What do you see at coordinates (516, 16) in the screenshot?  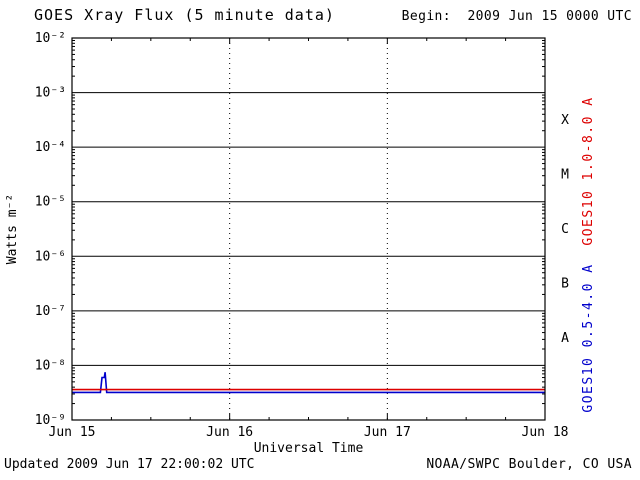 I see `begin-timestamp: Begin: 2009 Jun 15 0000 UTC` at bounding box center [516, 16].